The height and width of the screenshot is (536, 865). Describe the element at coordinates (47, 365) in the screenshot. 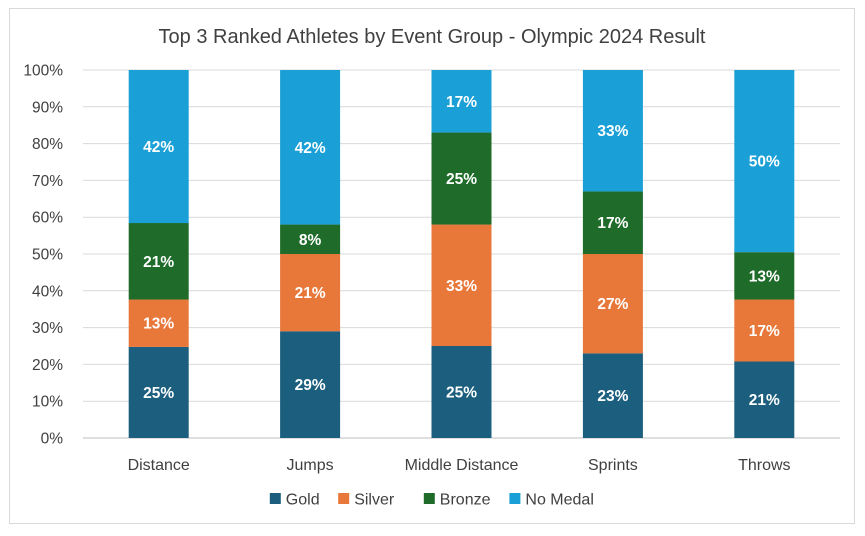

I see `y-tick-label: 20%` at that location.